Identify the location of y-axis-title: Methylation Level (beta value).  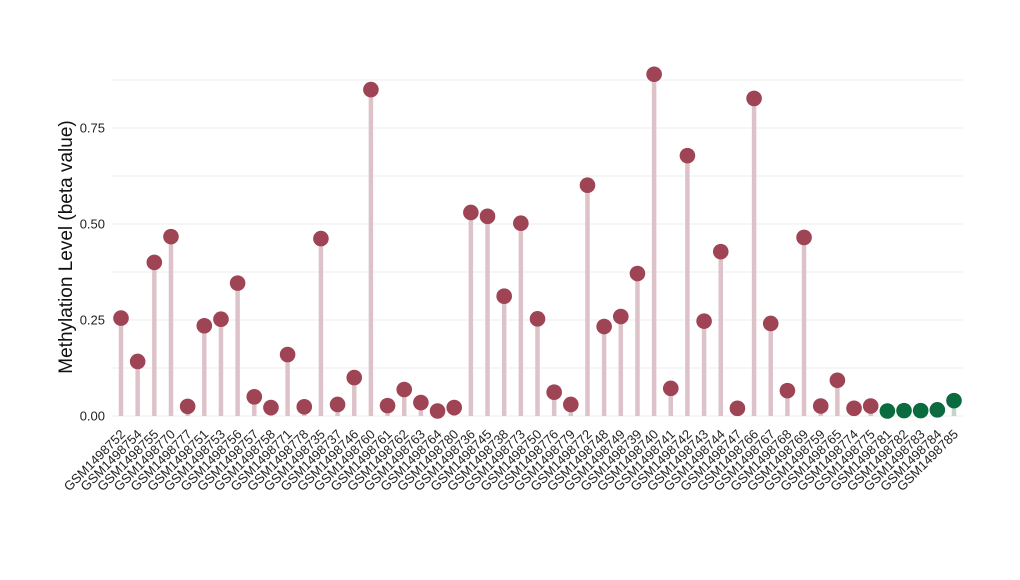
(66, 246).